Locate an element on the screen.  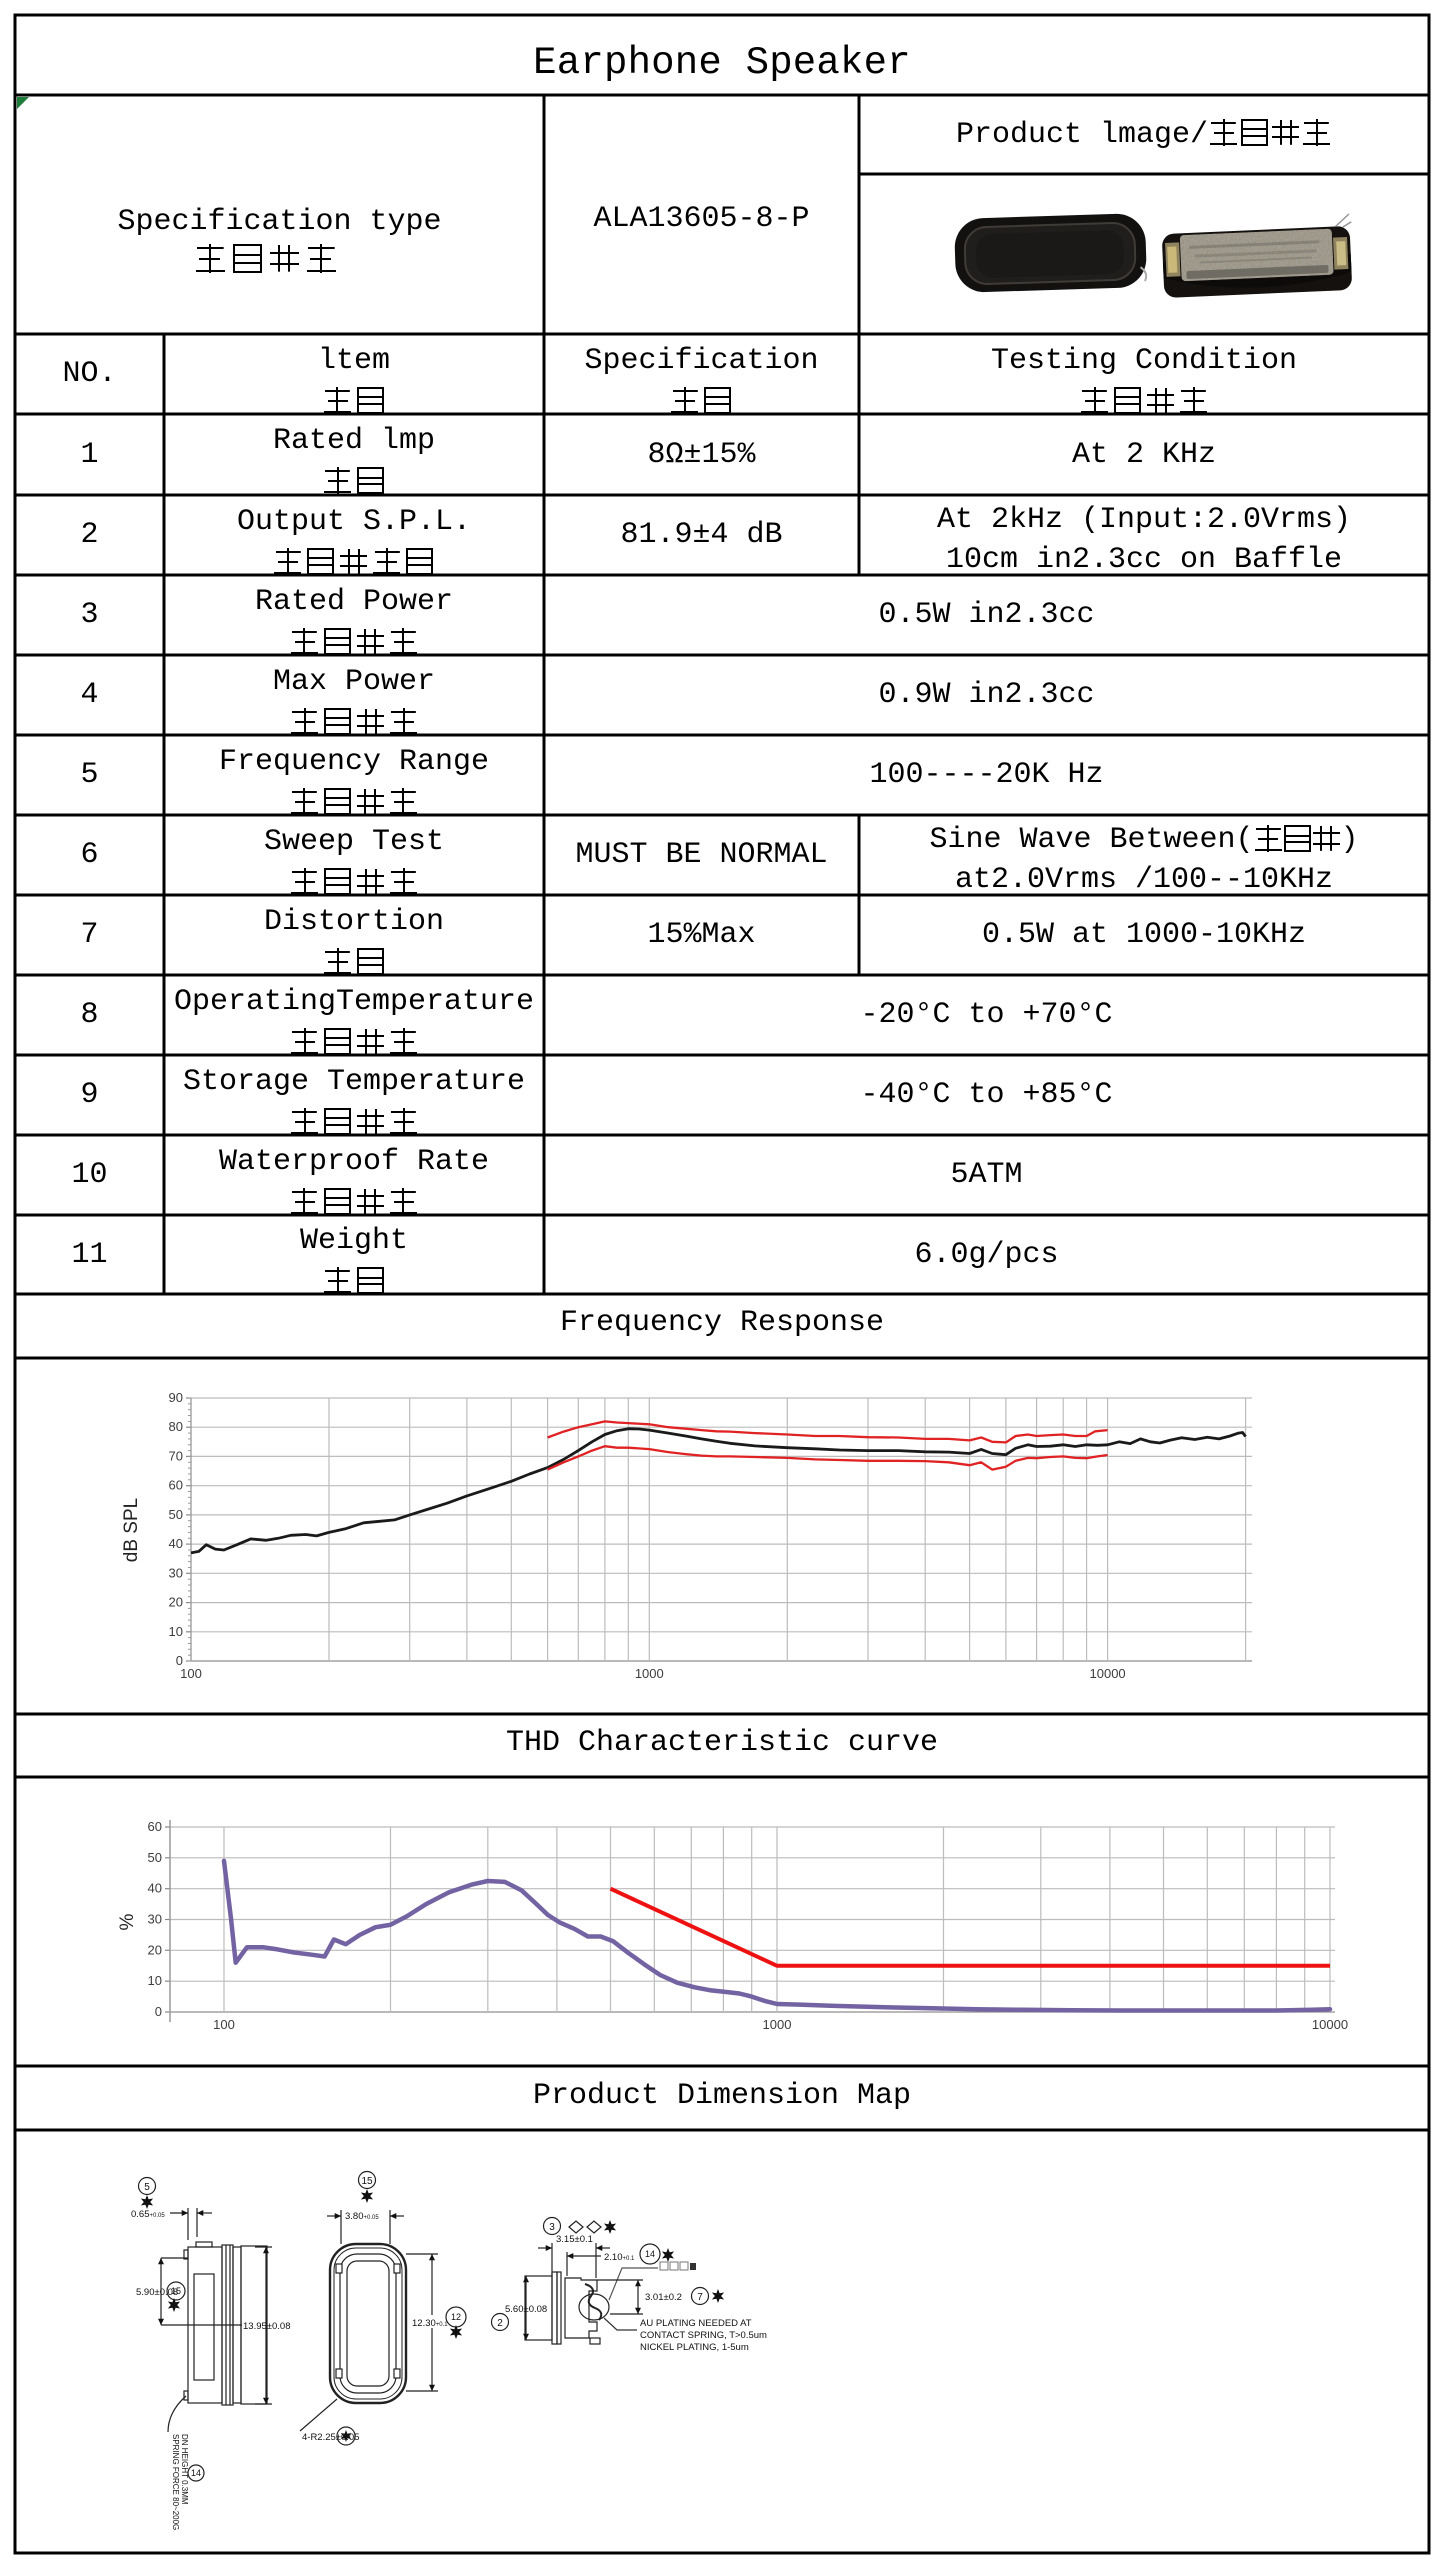
svg-text: 3 is located at coordinates (552, 2227).